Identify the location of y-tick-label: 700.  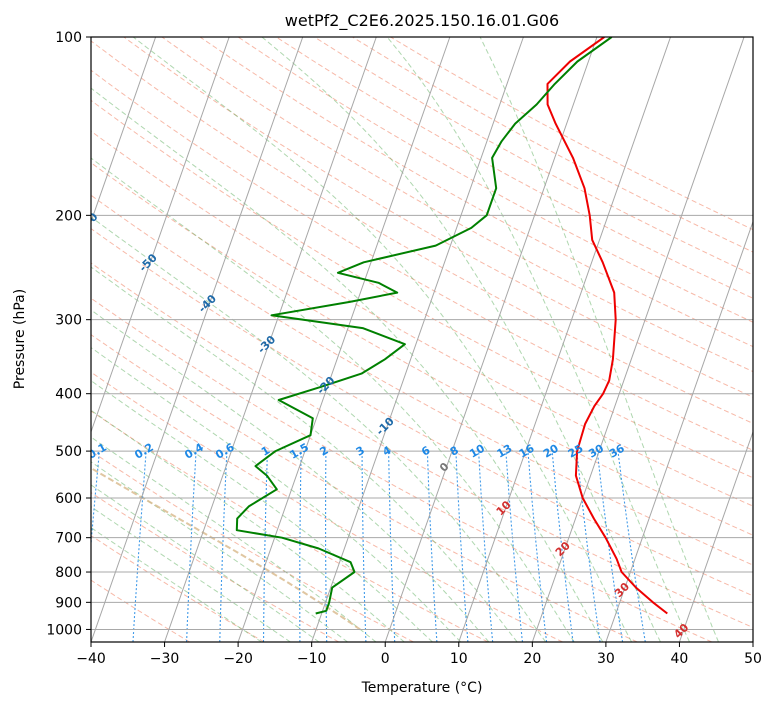
(68, 539).